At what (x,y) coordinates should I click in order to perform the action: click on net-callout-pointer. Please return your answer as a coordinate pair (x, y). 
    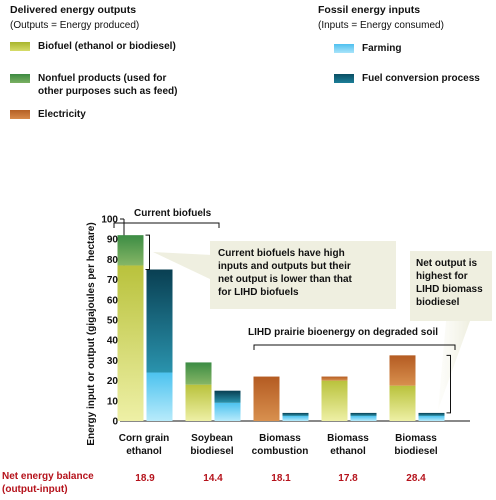
    Looking at the image, I should click on (454, 365).